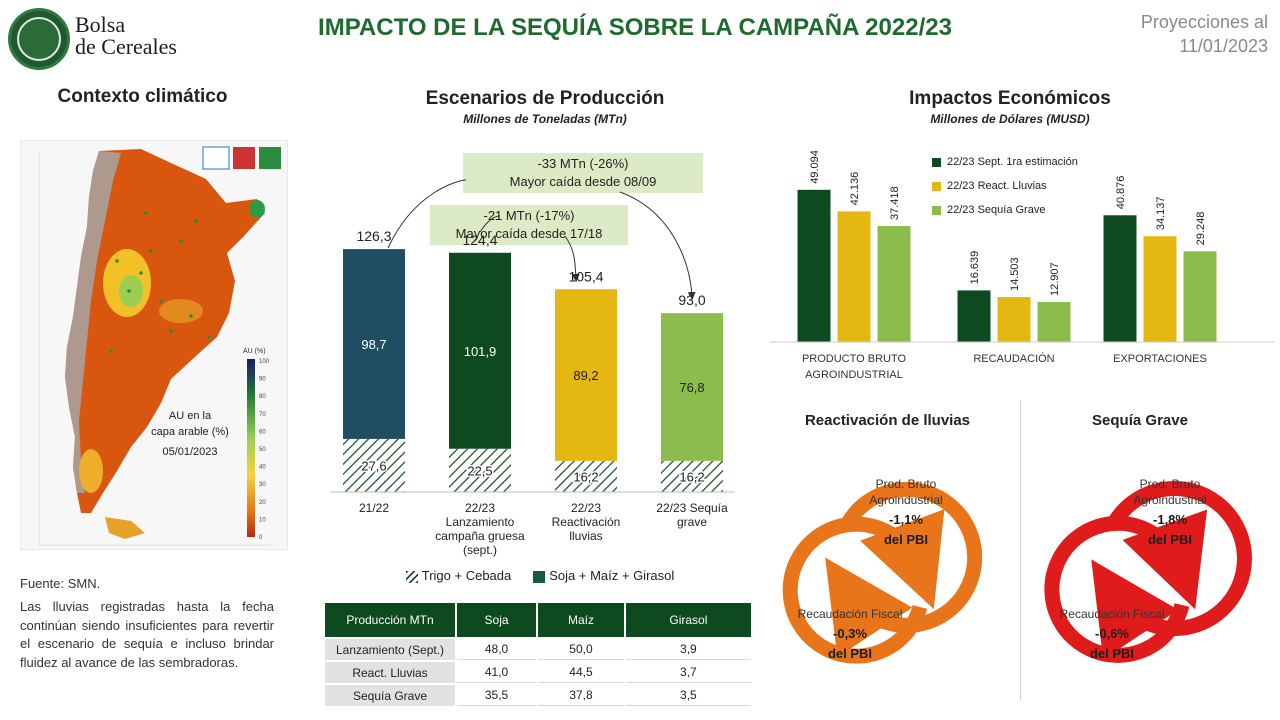 This screenshot has width=1280, height=720. I want to click on table-cell: 3,9, so click(688, 649).